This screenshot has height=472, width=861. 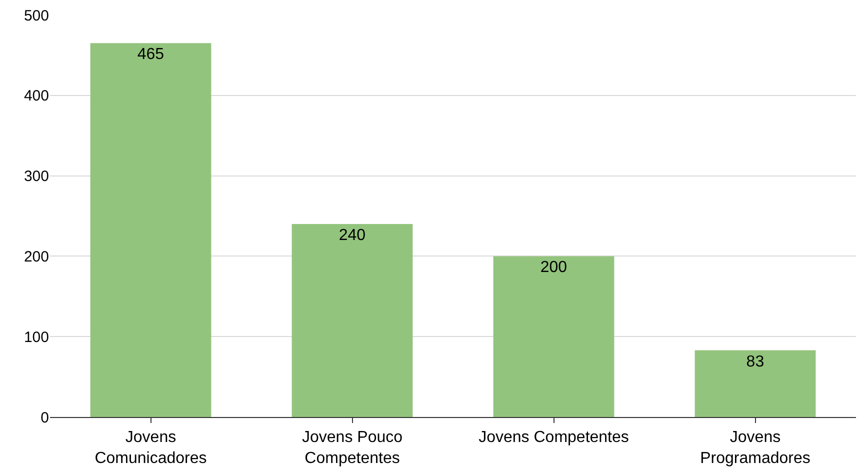 I want to click on y-tick-label: 200, so click(x=36, y=257).